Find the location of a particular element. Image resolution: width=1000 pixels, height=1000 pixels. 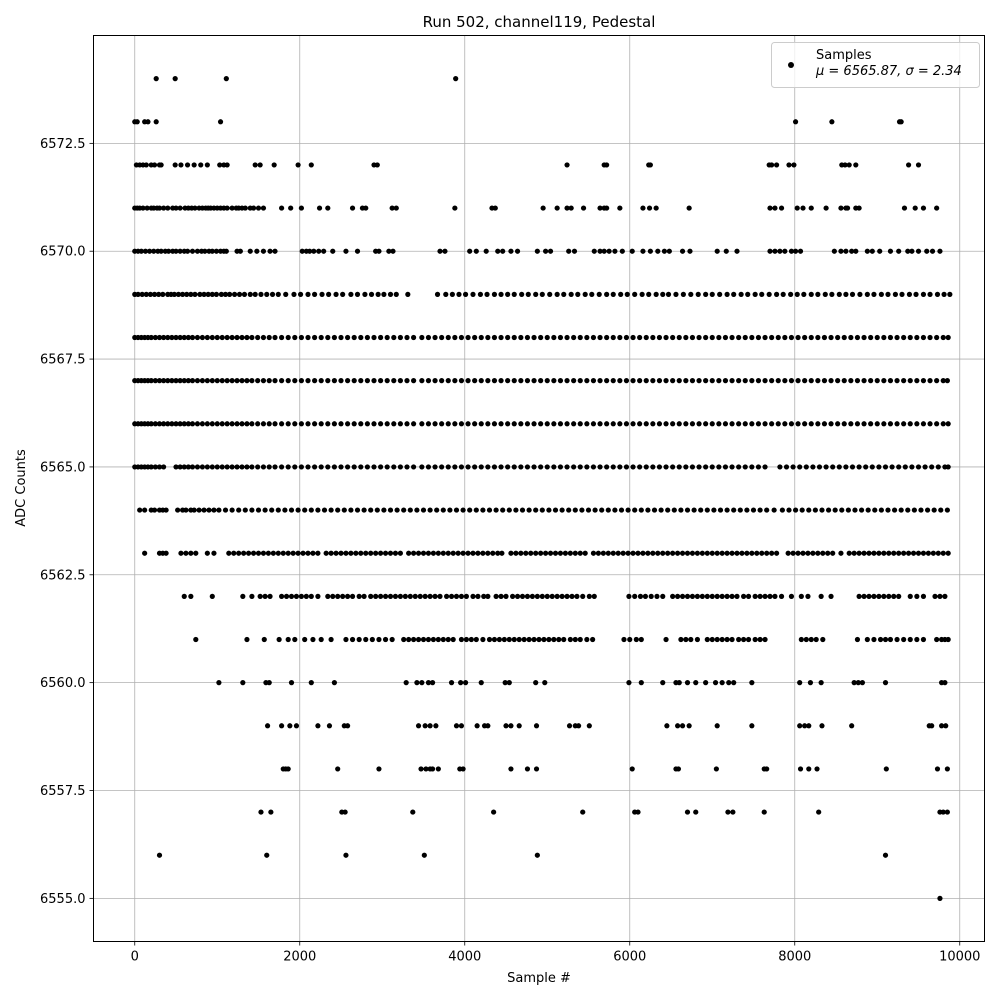

legend-box is located at coordinates (875, 65).